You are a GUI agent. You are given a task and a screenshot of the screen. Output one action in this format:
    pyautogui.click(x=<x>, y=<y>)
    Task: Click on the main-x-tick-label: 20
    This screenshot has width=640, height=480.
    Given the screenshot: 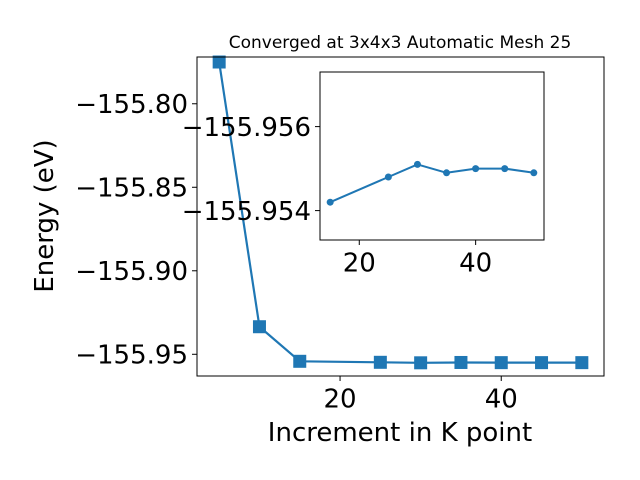 What is the action you would take?
    pyautogui.click(x=340, y=399)
    